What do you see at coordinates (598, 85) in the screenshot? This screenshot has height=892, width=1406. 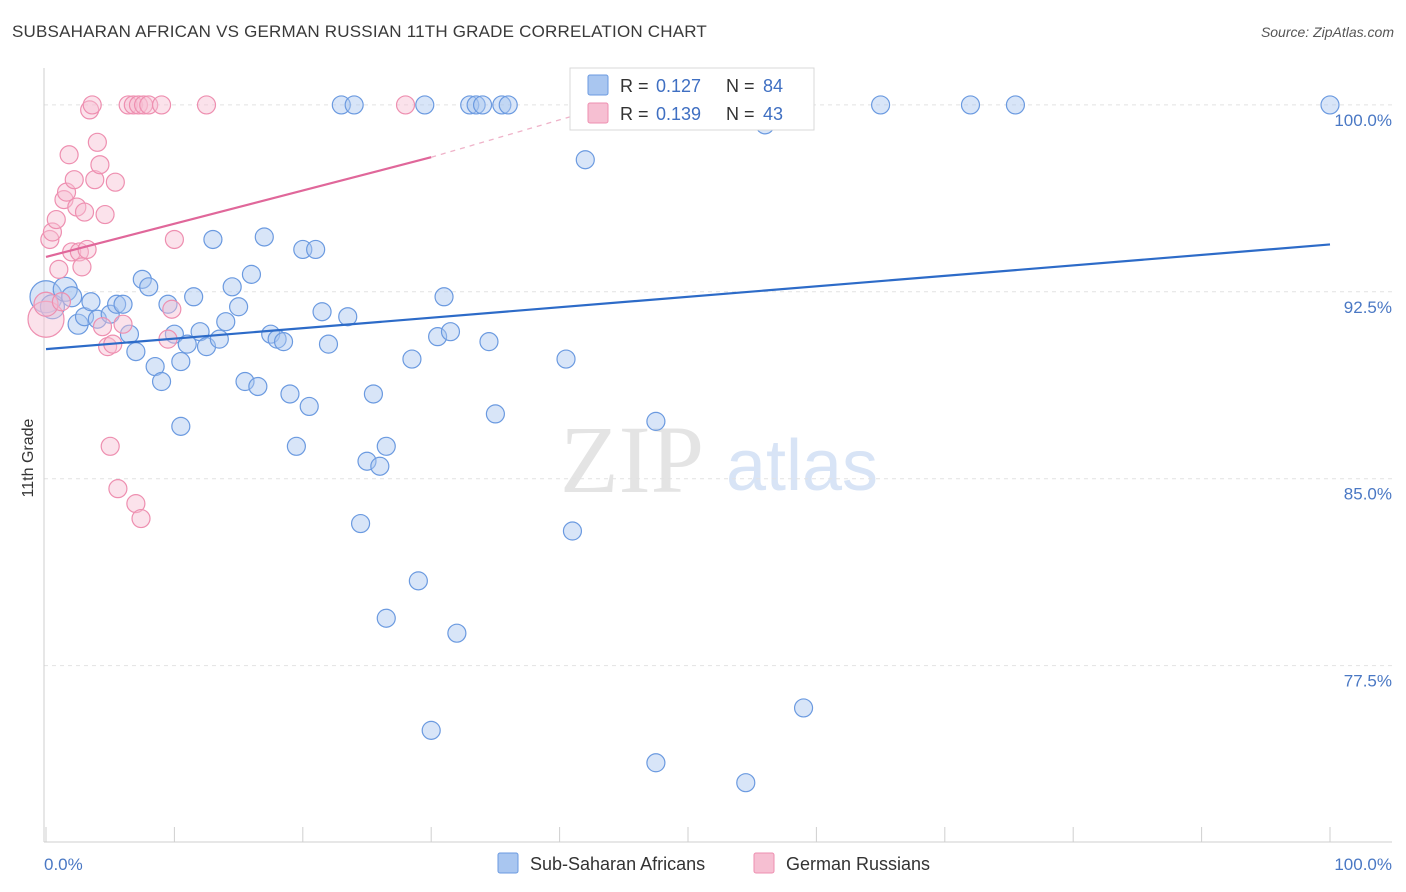 I see `stats-legend-swatch-blue` at bounding box center [598, 85].